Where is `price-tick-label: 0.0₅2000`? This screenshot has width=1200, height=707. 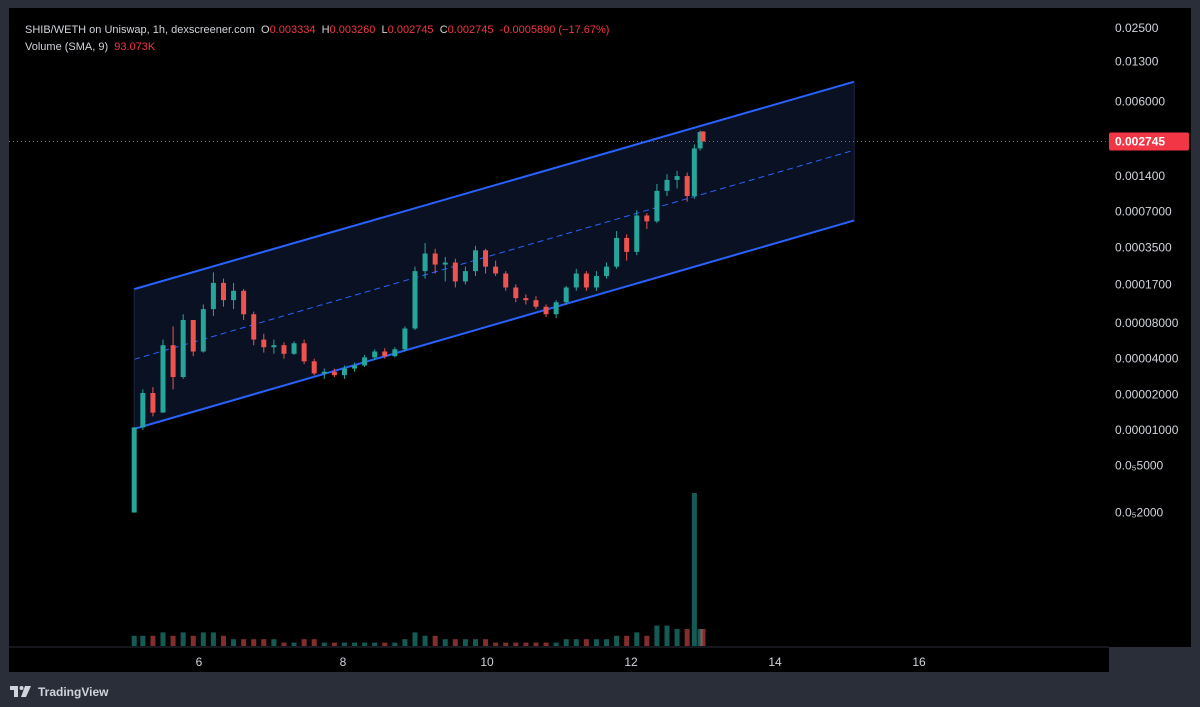 price-tick-label: 0.0₅2000 is located at coordinates (1139, 513).